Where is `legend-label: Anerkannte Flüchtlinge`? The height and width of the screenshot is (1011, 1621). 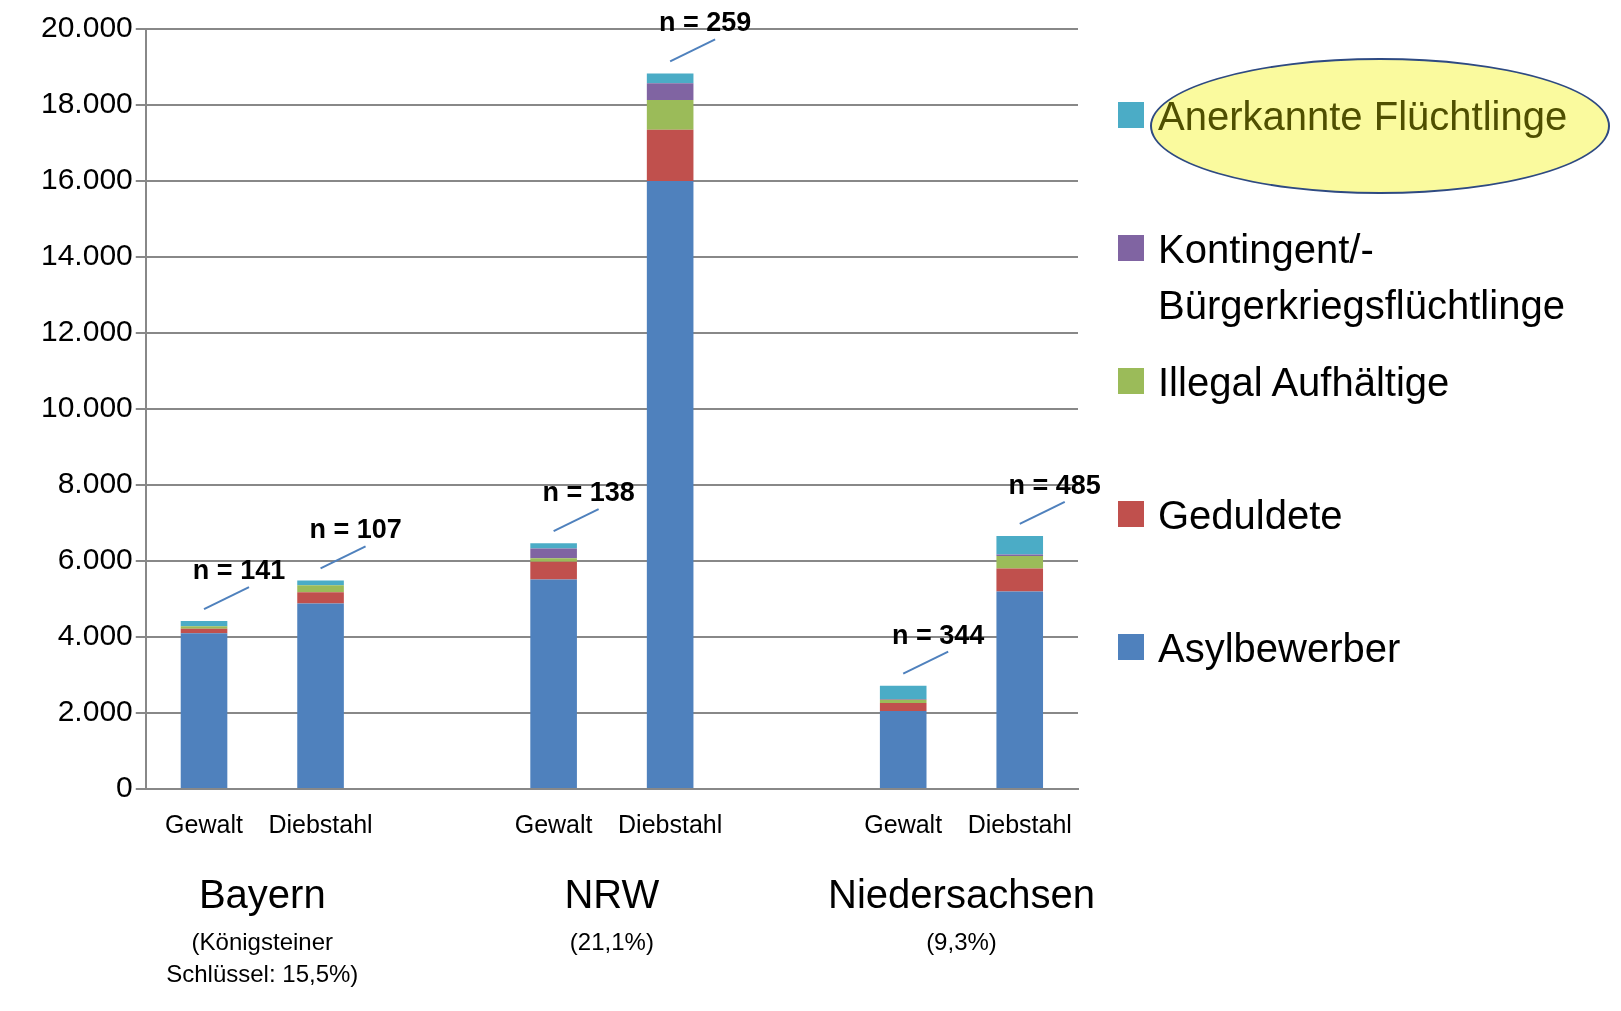 legend-label: Anerkannte Flüchtlinge is located at coordinates (1363, 116).